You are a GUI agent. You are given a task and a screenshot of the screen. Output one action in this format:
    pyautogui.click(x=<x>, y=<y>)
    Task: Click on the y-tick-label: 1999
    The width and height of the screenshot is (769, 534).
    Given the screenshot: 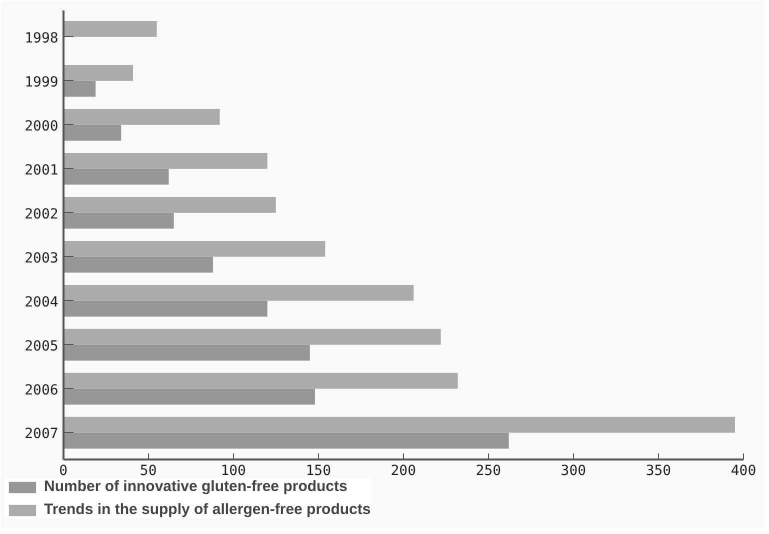 What is the action you would take?
    pyautogui.click(x=41, y=82)
    